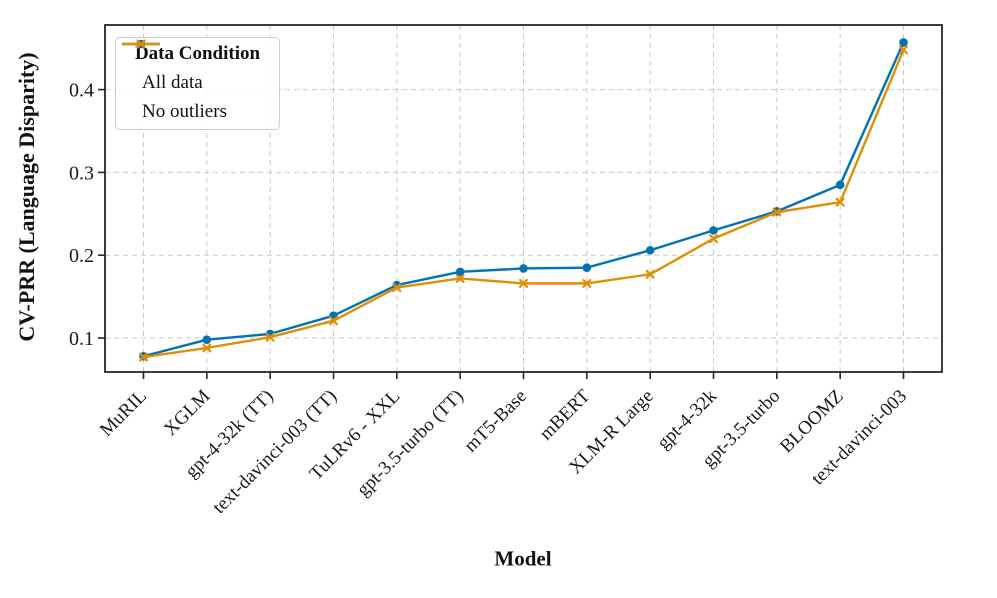 This screenshot has width=997, height=598. What do you see at coordinates (81, 339) in the screenshot?
I see `y-tick-label: 0.1` at bounding box center [81, 339].